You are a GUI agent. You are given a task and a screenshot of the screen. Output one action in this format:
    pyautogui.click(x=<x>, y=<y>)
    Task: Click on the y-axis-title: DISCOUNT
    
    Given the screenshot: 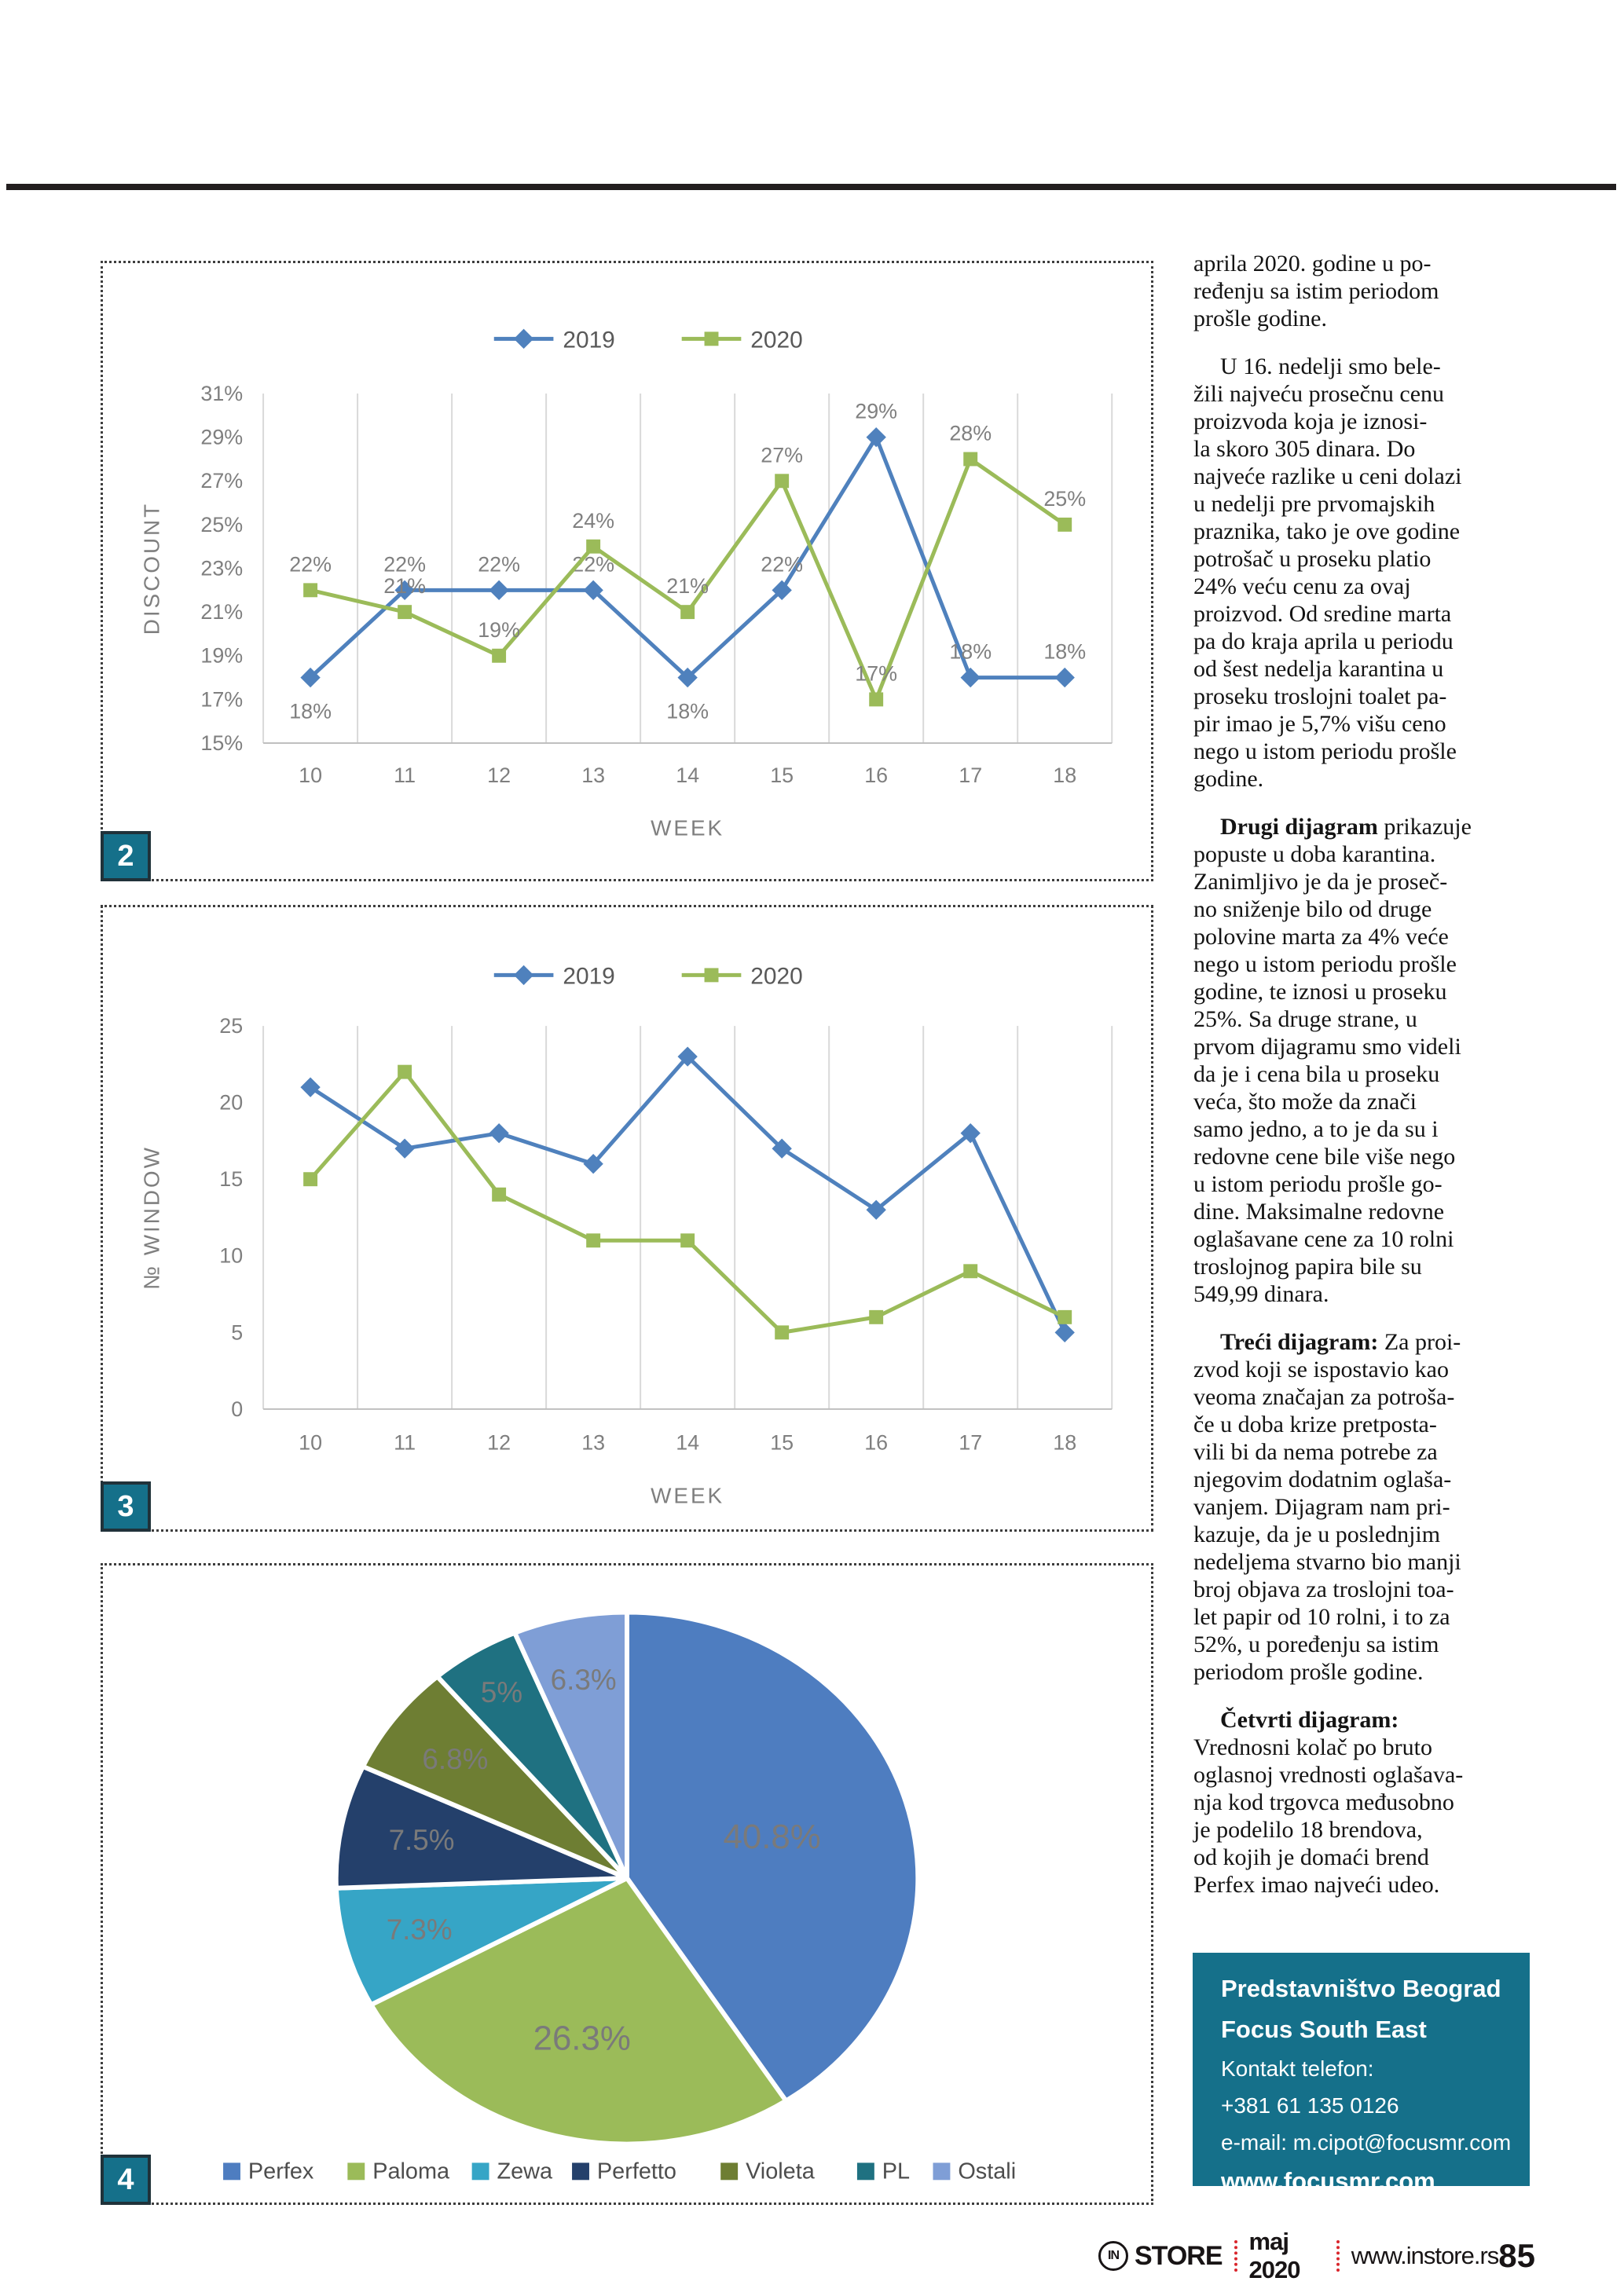 What is the action you would take?
    pyautogui.click(x=152, y=568)
    